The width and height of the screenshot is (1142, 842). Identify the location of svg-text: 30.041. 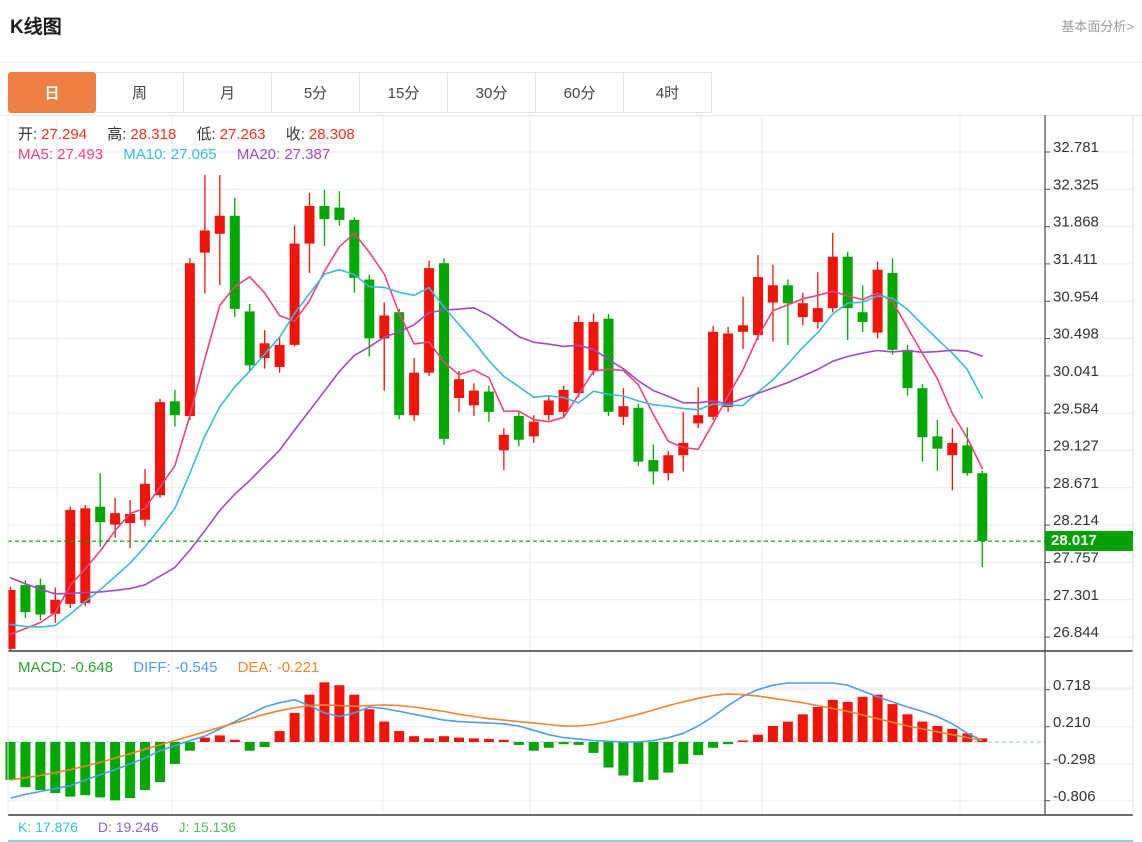
(1076, 371).